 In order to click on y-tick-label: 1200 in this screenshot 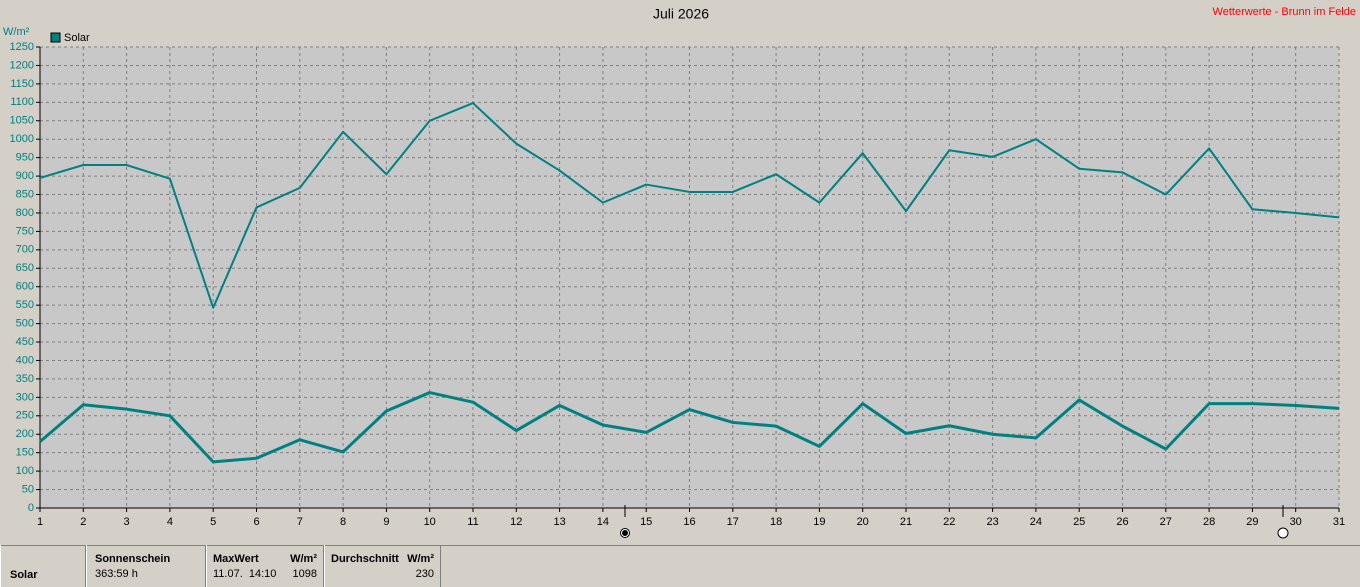, I will do `click(22, 65)`.